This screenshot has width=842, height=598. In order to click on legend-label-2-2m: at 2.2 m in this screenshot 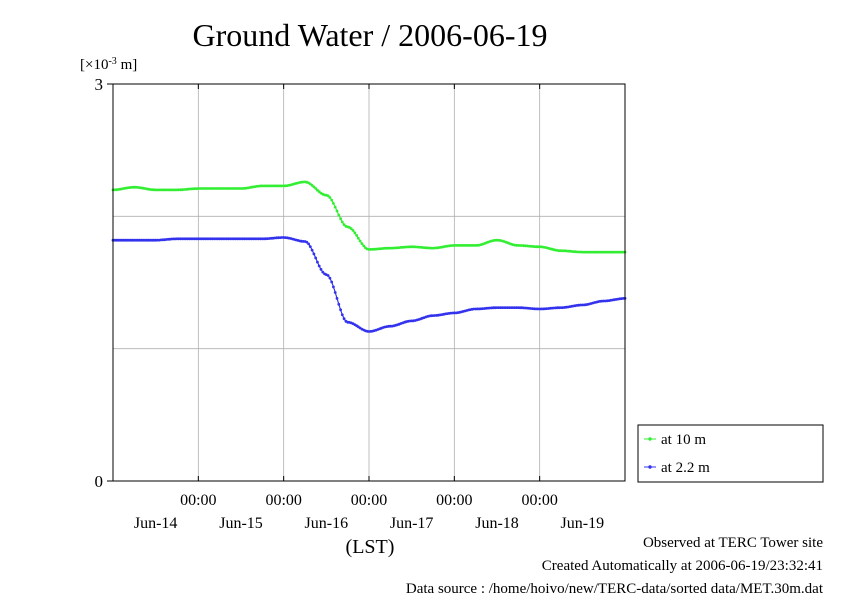, I will do `click(685, 468)`.